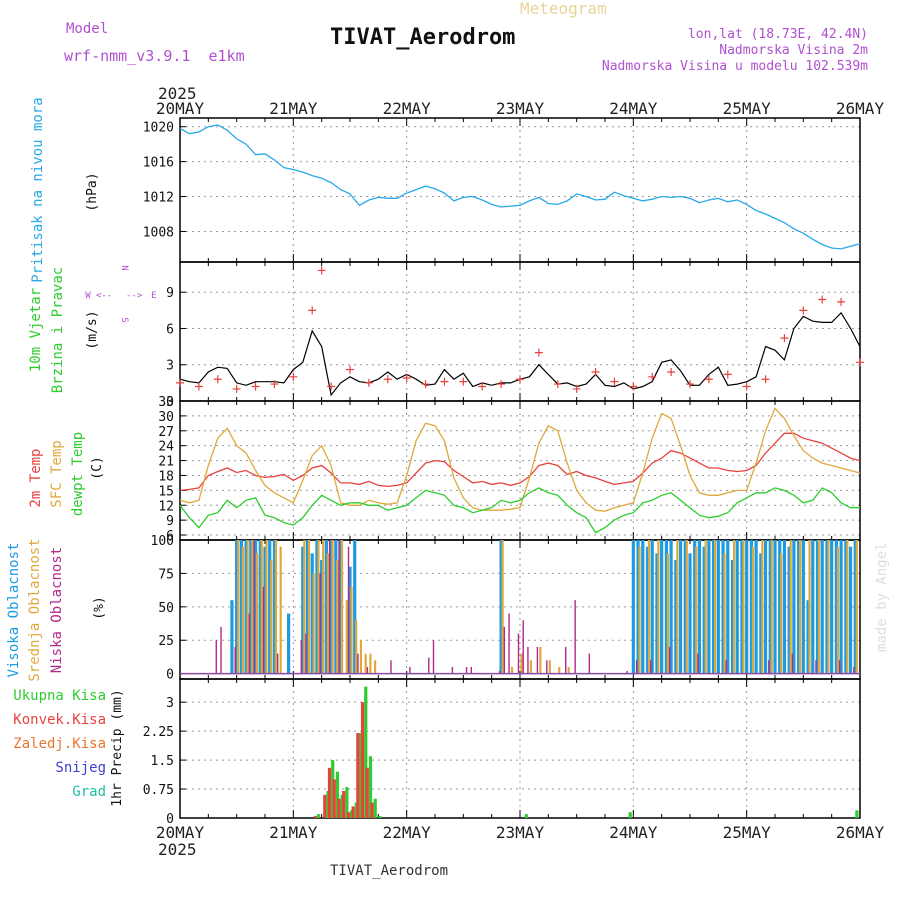 Image resolution: width=900 pixels, height=900 pixels. Describe the element at coordinates (158, 198) in the screenshot. I see `ytick-label-pressure-1: 1012` at that location.